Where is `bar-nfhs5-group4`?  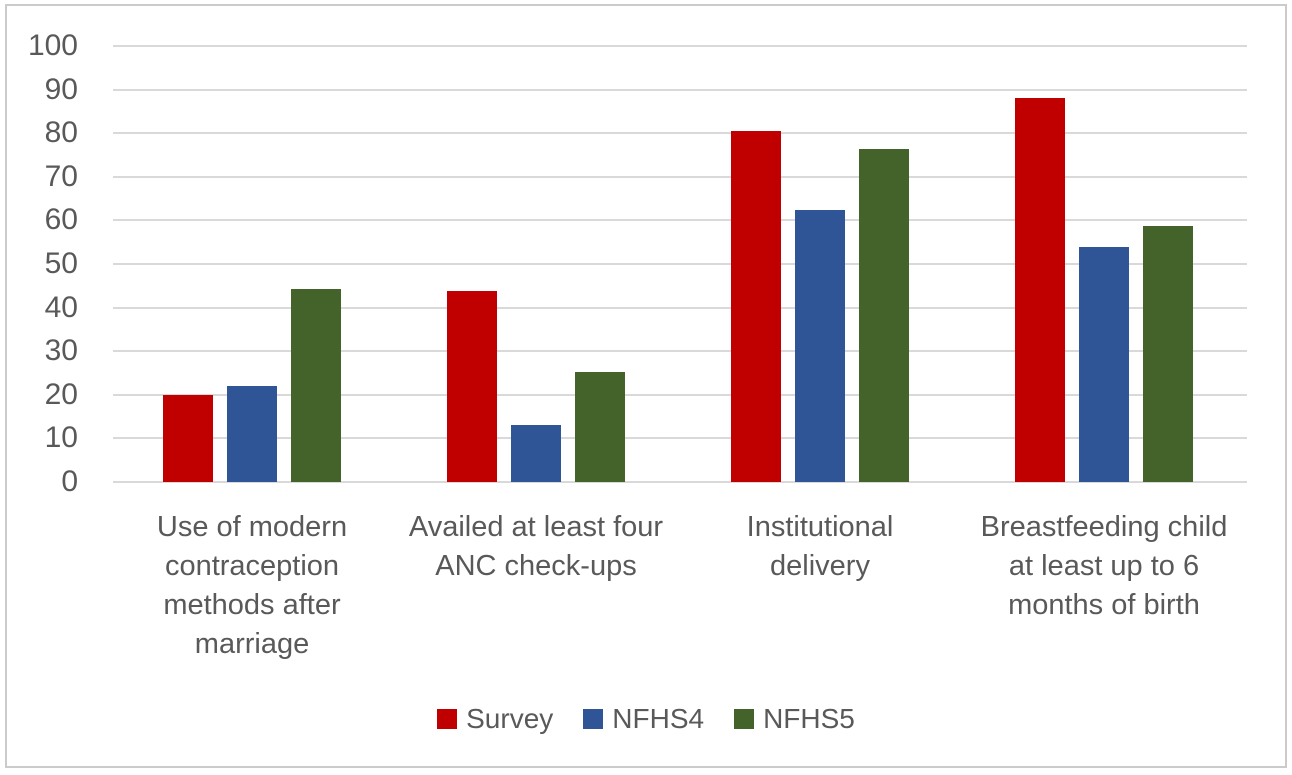
bar-nfhs5-group4 is located at coordinates (1168, 353).